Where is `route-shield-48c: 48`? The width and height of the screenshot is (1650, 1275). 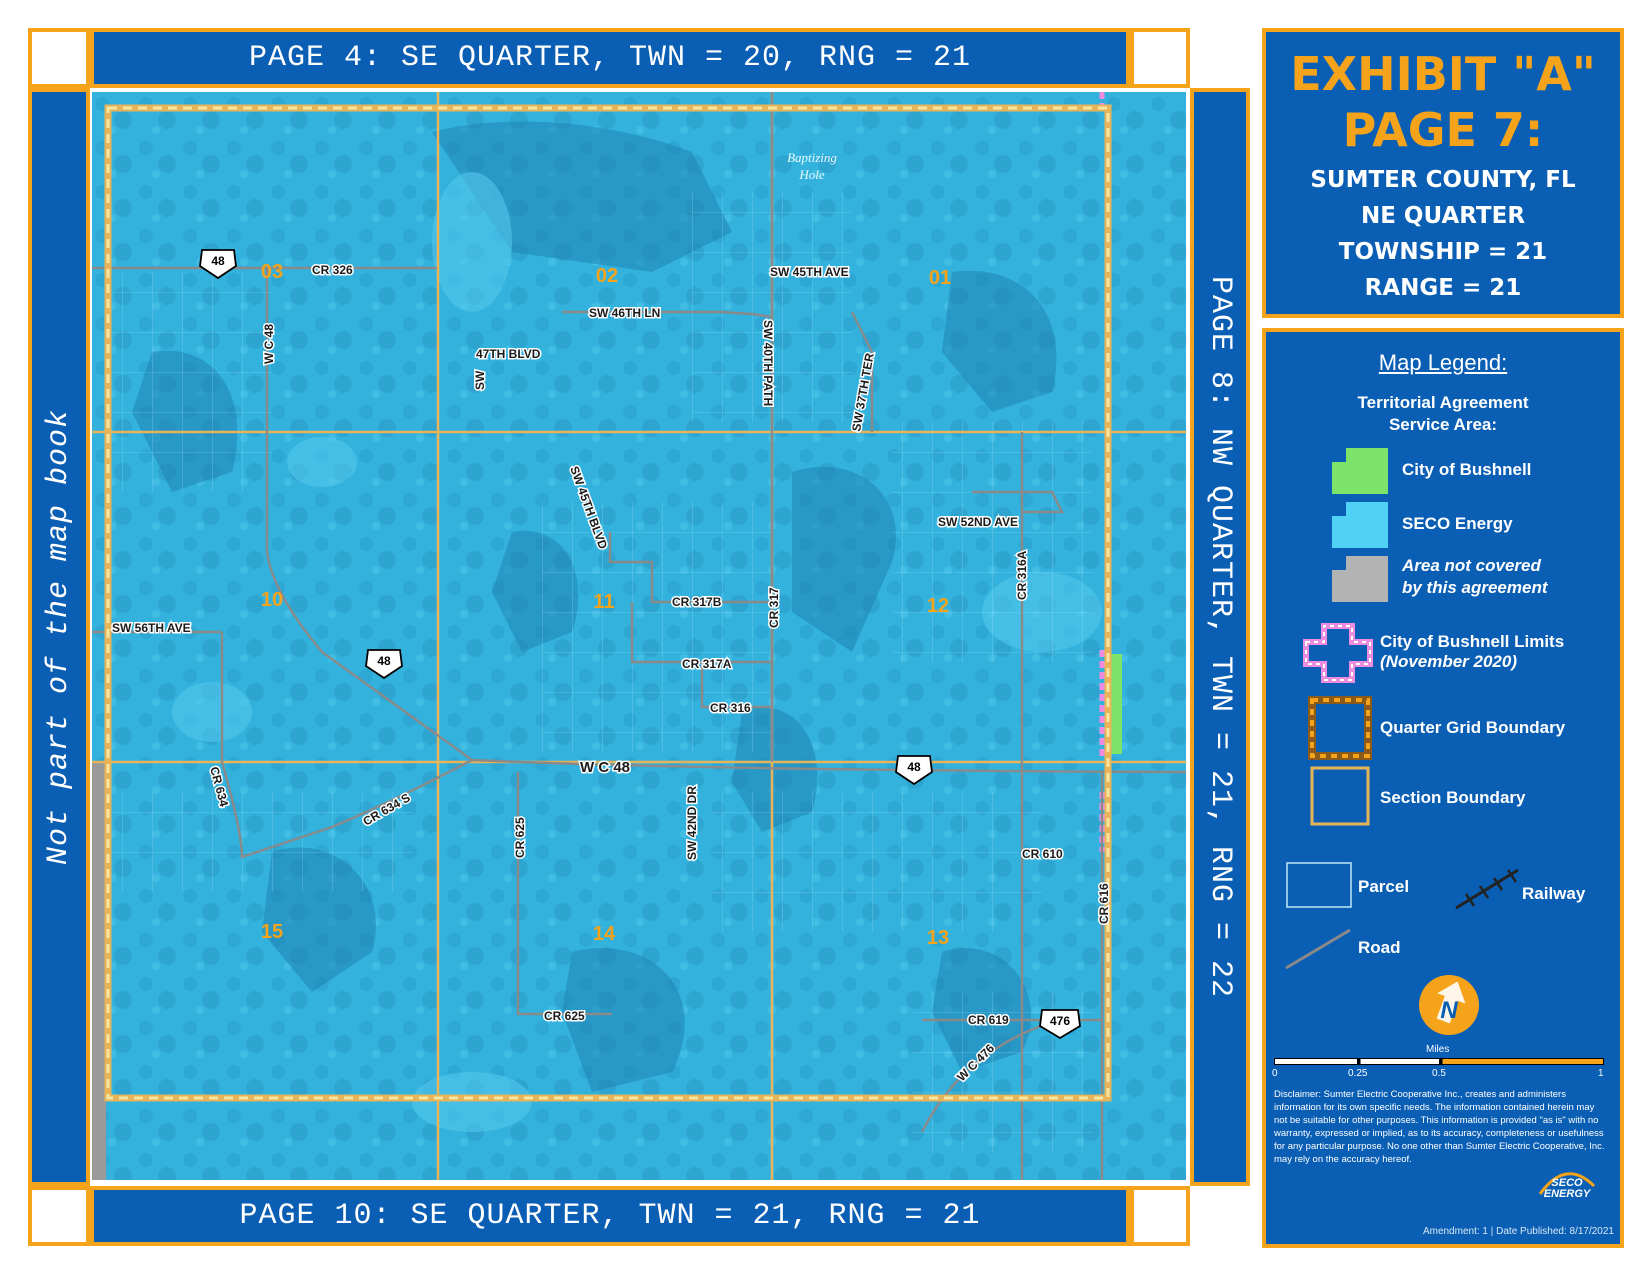
route-shield-48c: 48 is located at coordinates (914, 770).